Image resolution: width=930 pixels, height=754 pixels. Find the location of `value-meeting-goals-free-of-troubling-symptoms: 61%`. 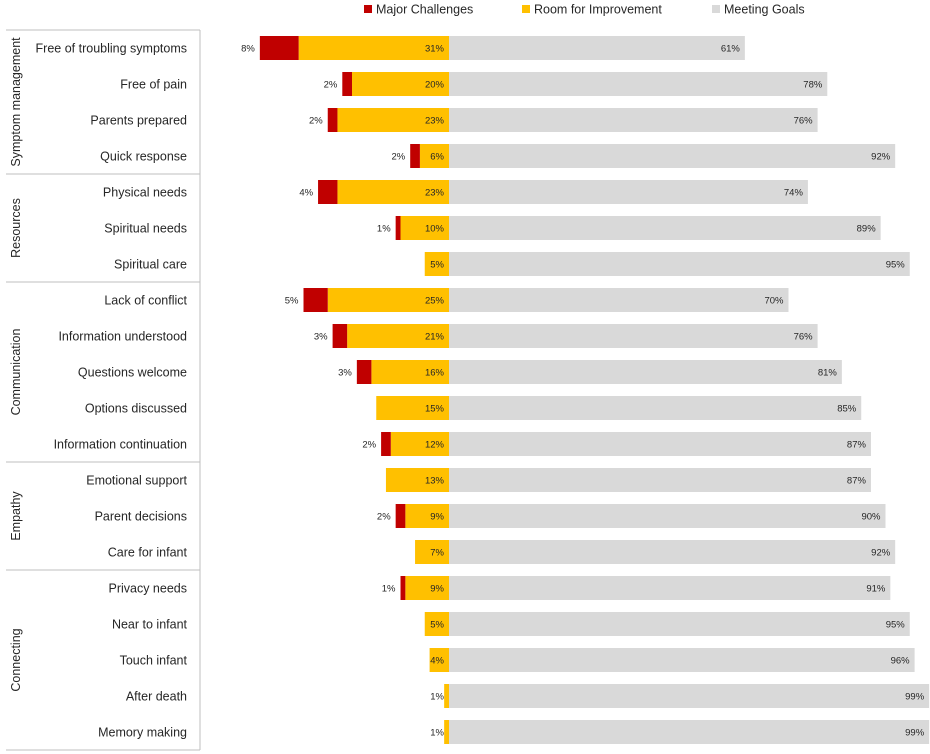

value-meeting-goals-free-of-troubling-symptoms: 61% is located at coordinates (731, 49).